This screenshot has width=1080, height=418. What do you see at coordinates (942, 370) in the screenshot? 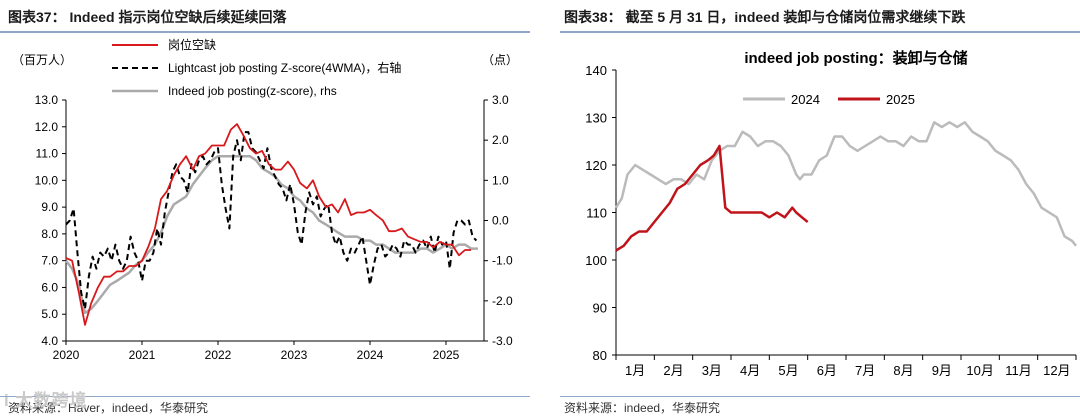
I see `x-tick-label: 9月` at bounding box center [942, 370].